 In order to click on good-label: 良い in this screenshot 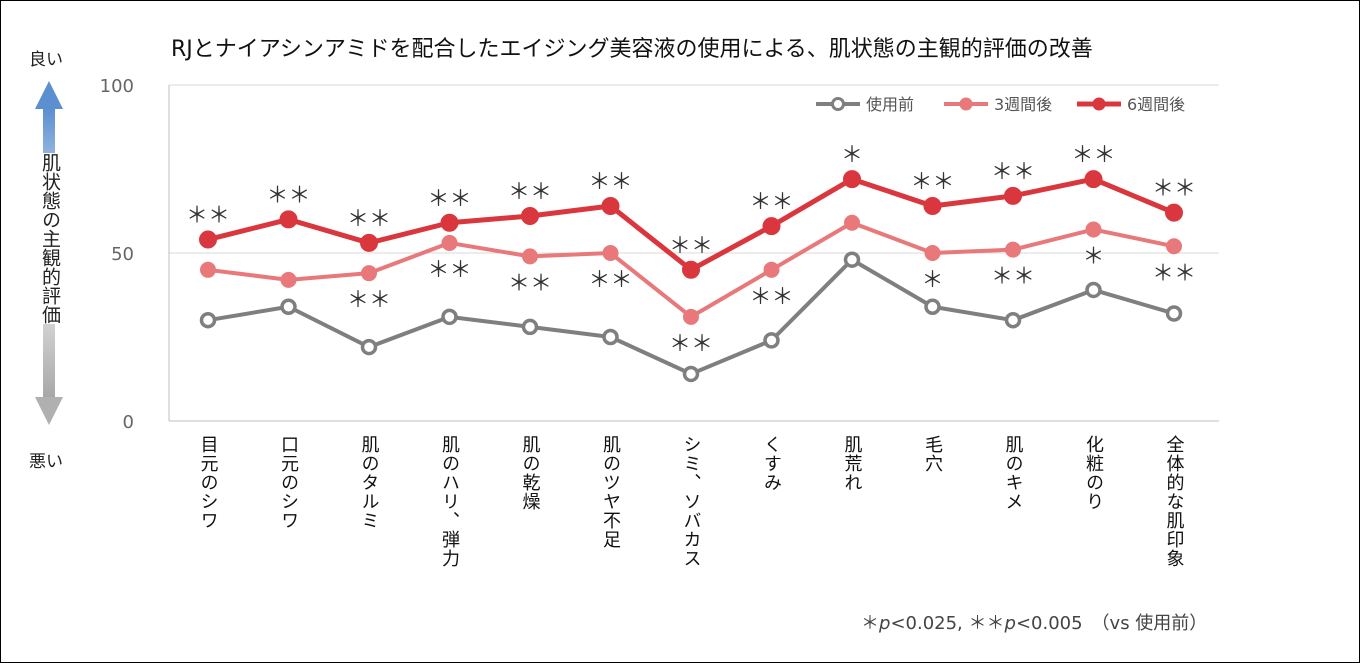, I will do `click(46, 60)`.